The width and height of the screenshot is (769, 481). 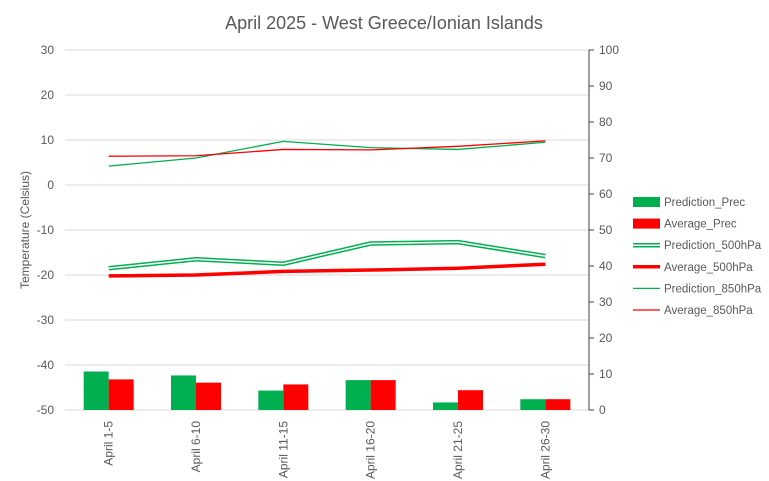 I want to click on y2-tick-label: 60, so click(x=606, y=194).